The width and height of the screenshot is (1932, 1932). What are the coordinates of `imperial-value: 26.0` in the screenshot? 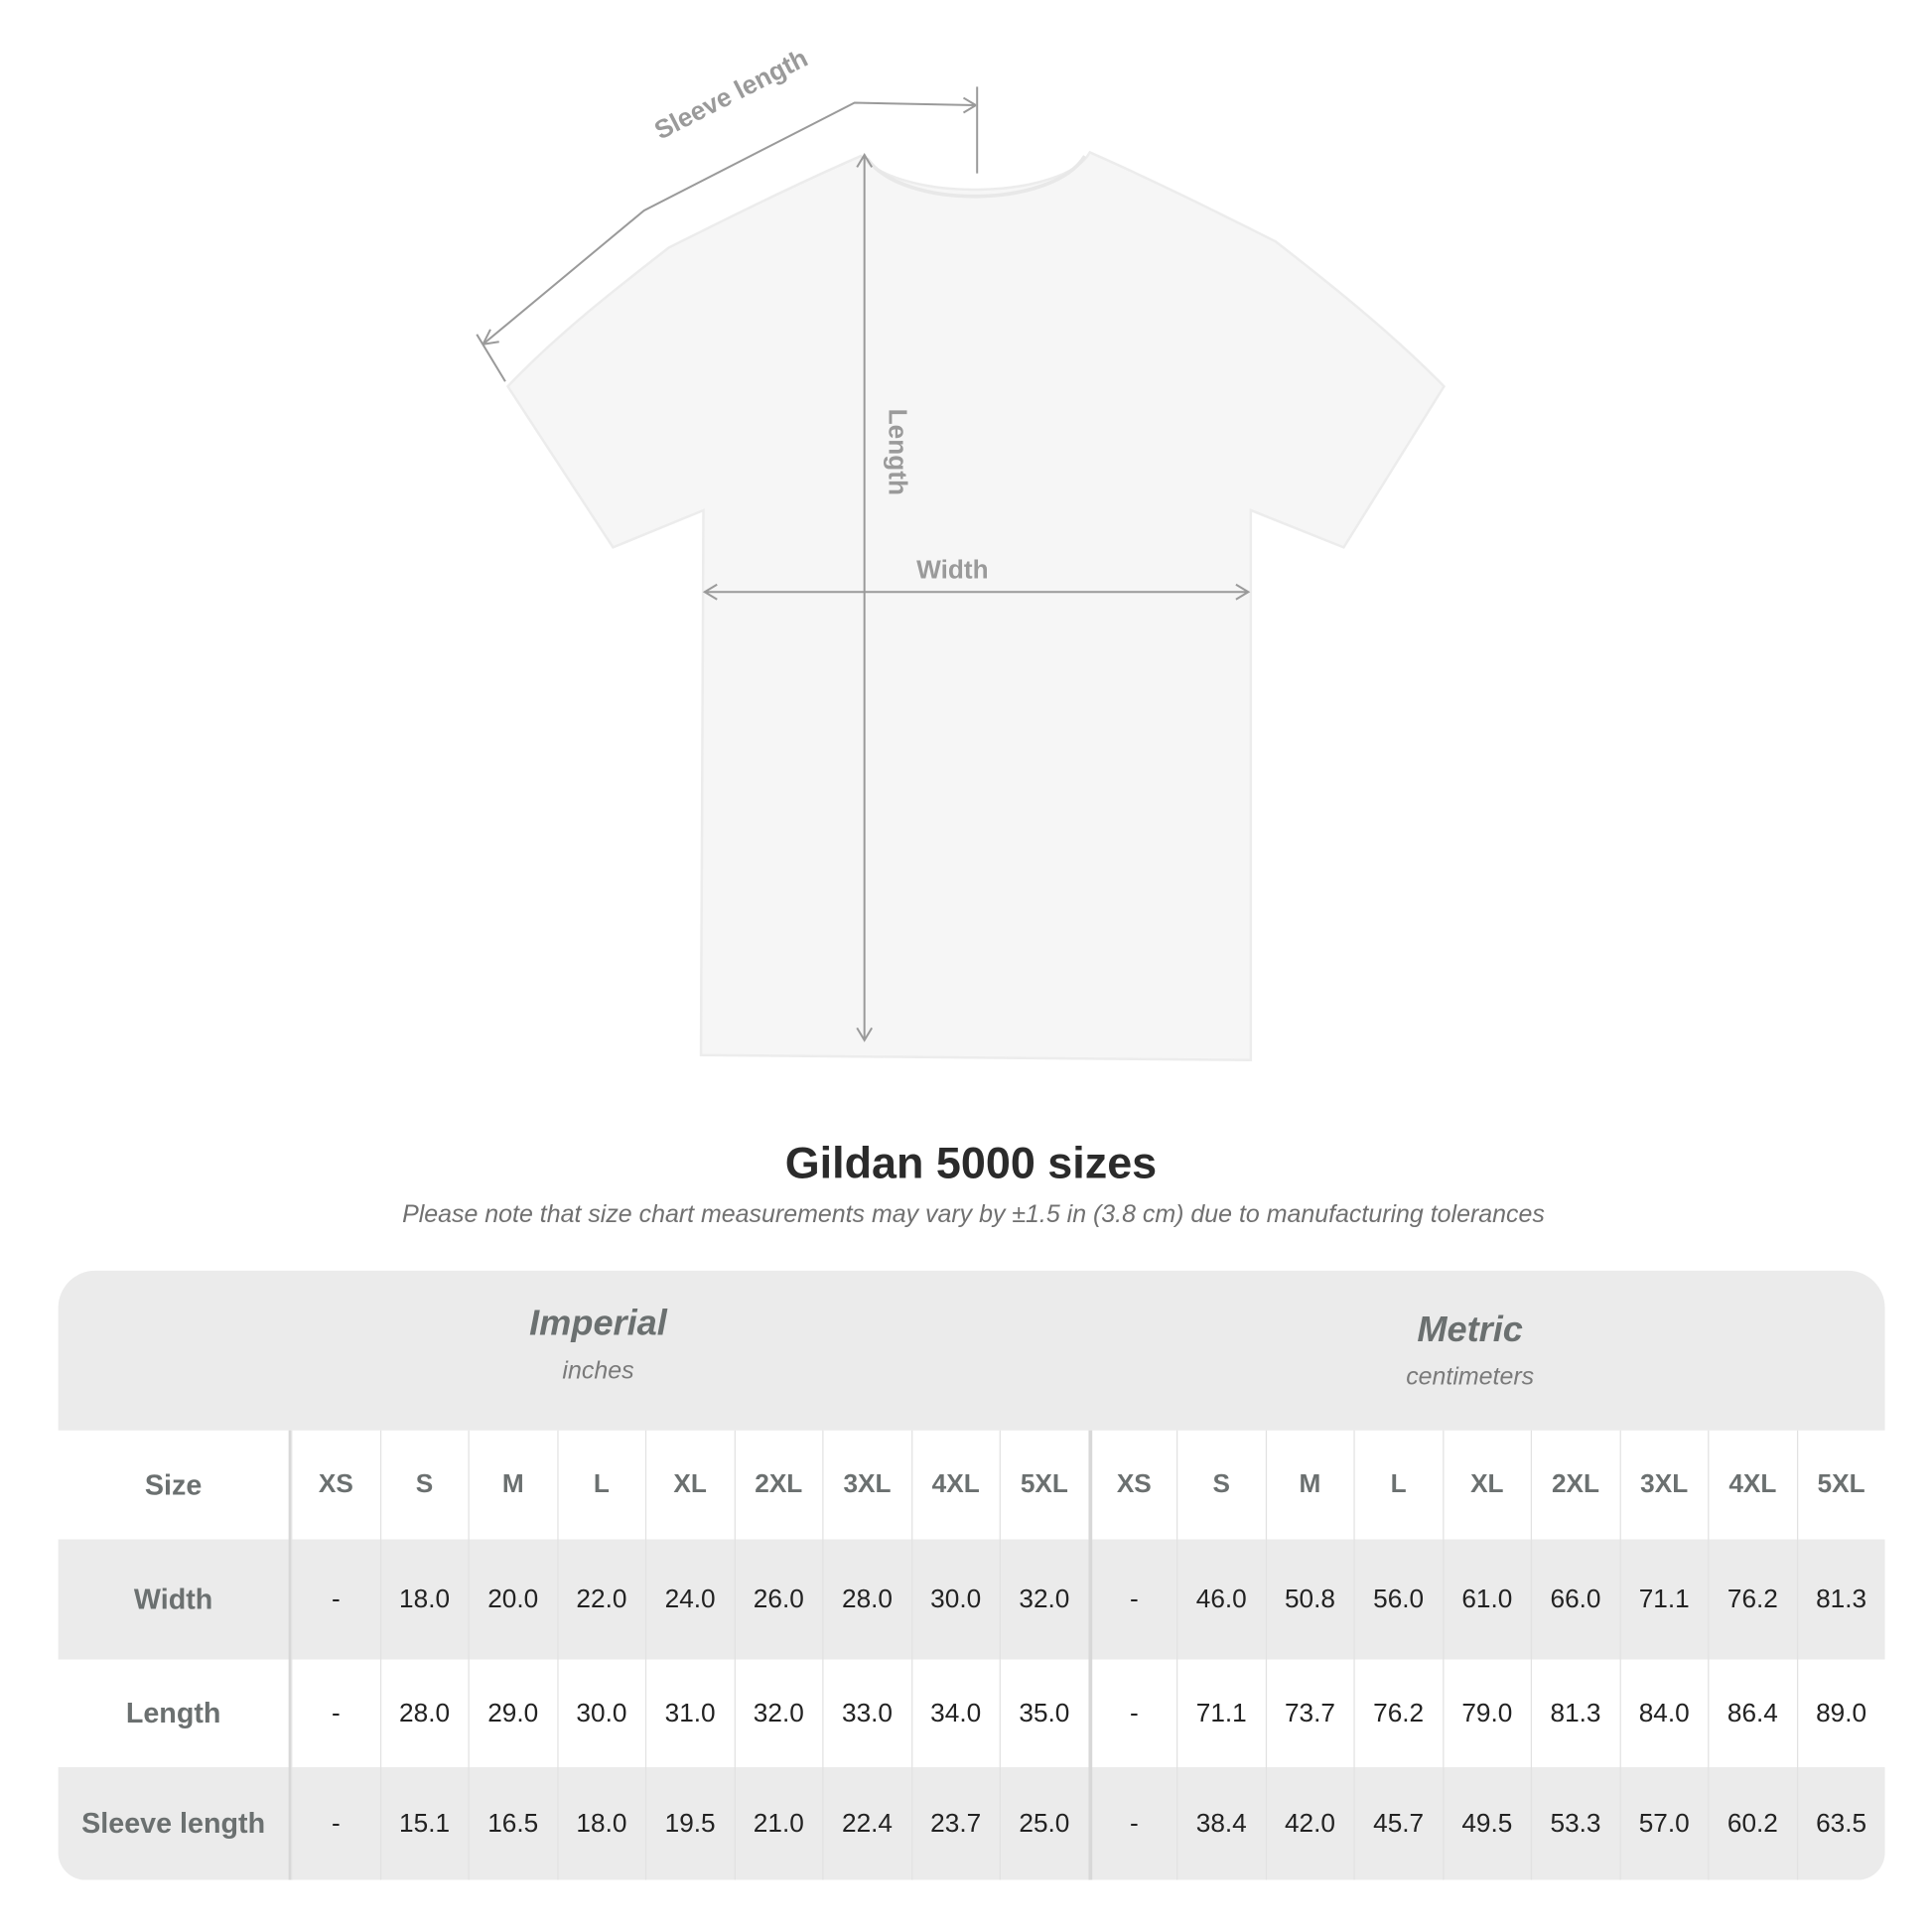 It's located at (778, 1600).